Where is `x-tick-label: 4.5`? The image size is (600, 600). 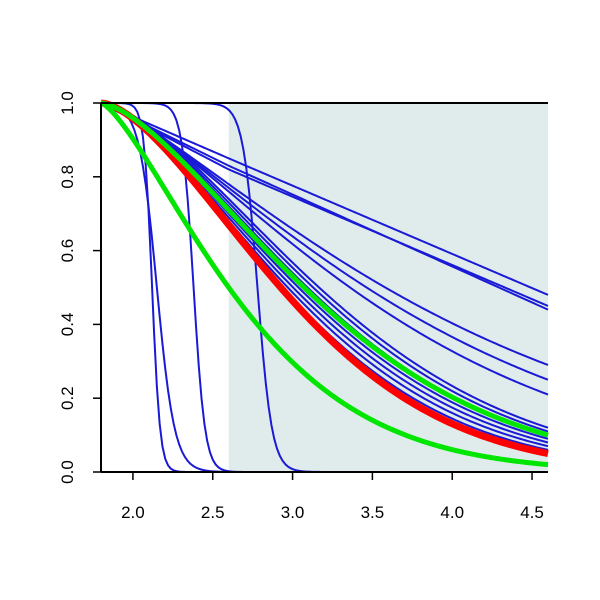
x-tick-label: 4.5 is located at coordinates (532, 512).